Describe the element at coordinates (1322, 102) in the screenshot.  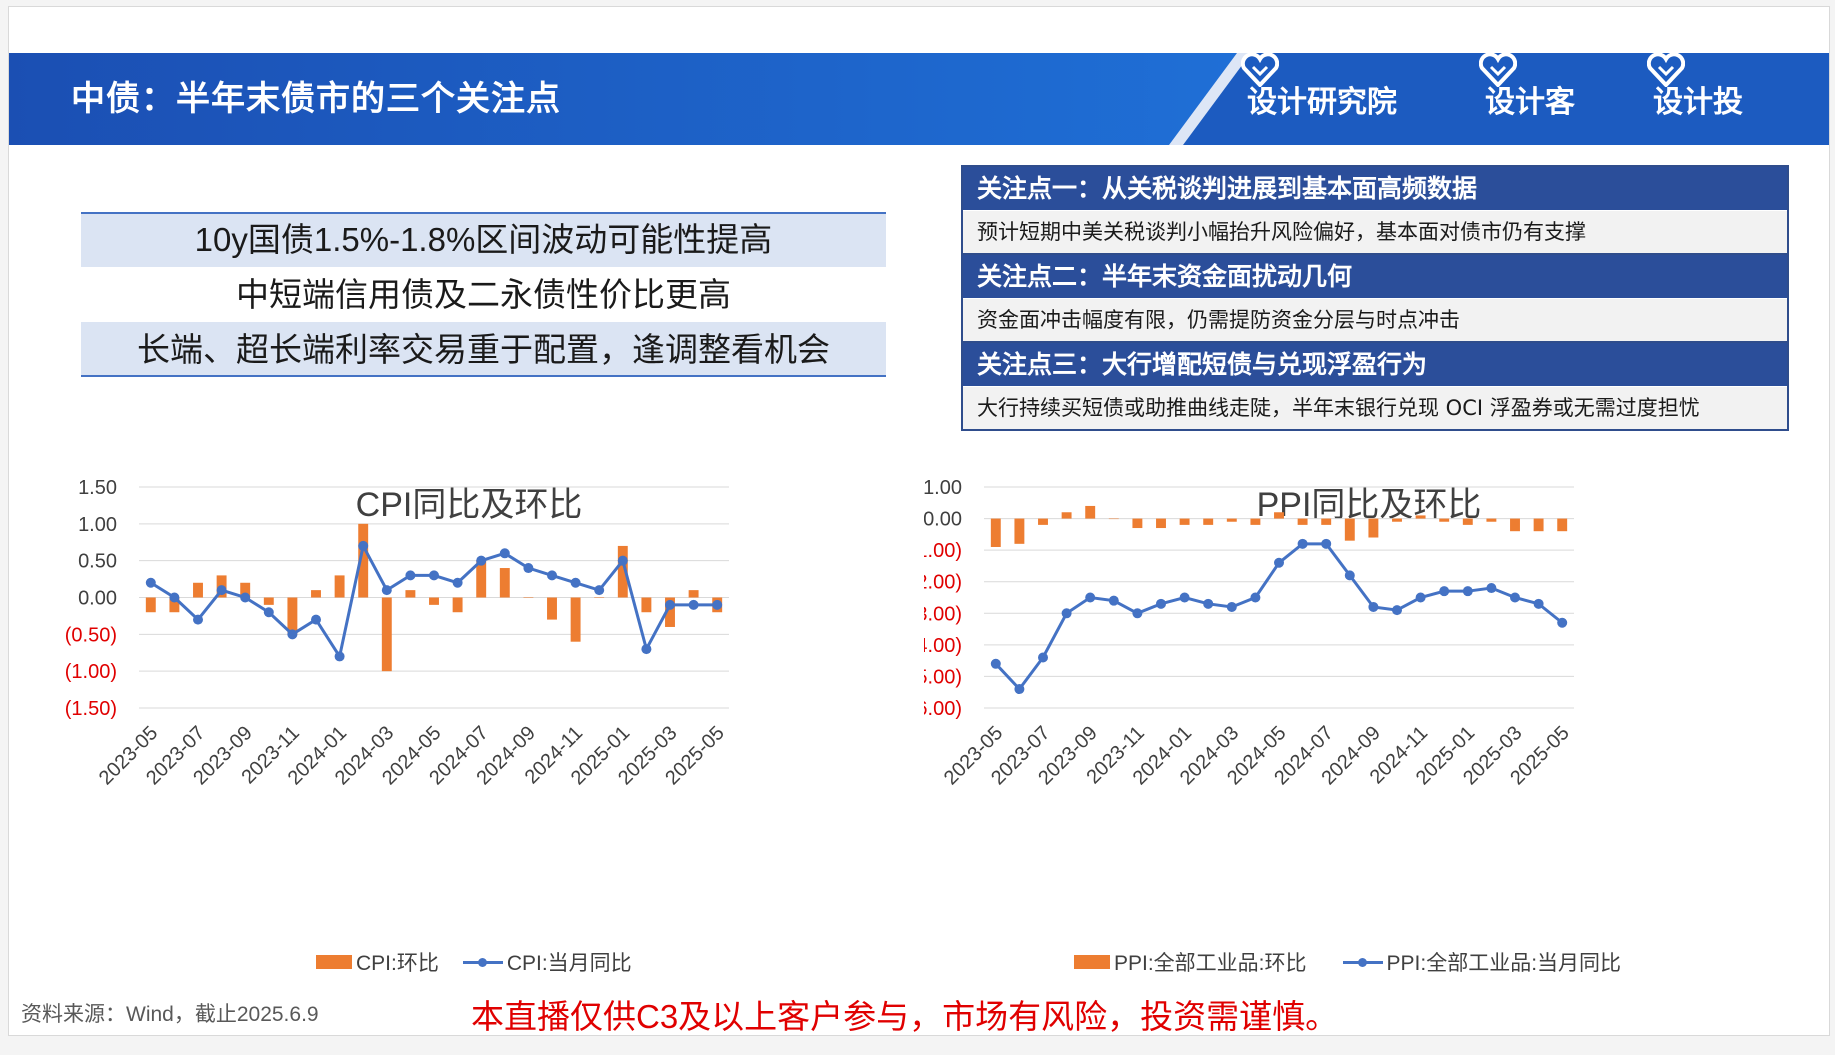
I see `brand-label: 设计研究院` at that location.